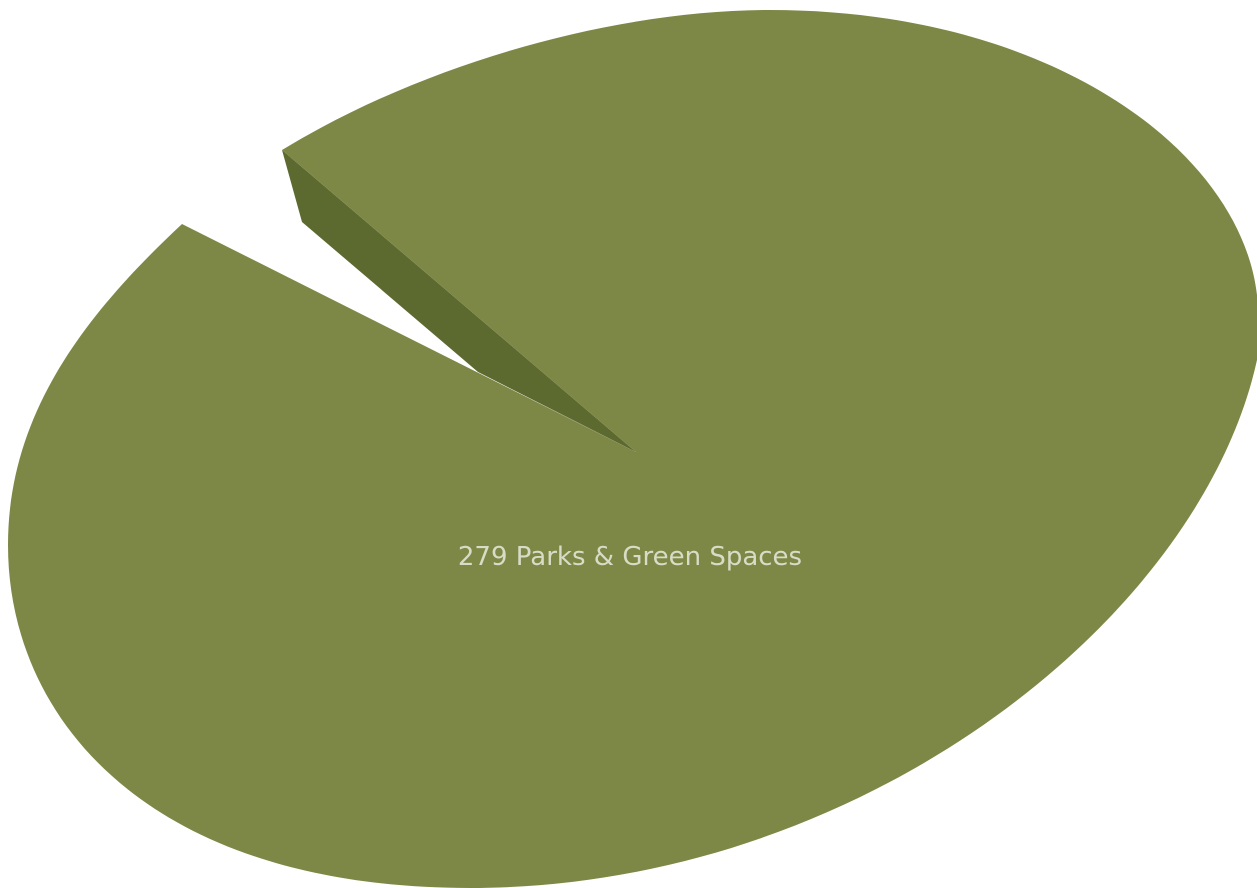 The image size is (1257, 888). I want to click on slice-data-label: 279 Parks & Green Spaces, so click(630, 557).